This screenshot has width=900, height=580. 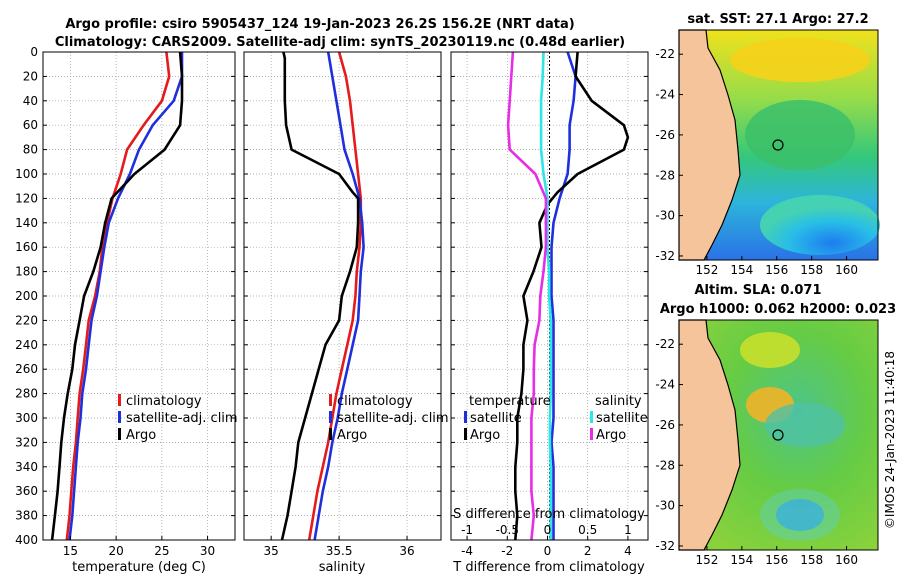 I want to click on sla-map-frame, so click(x=778, y=435).